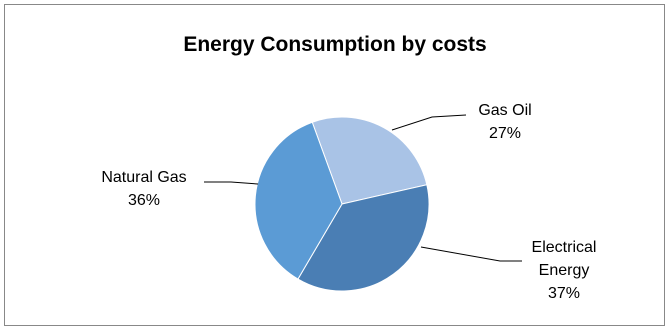 Image resolution: width=670 pixels, height=331 pixels. What do you see at coordinates (505, 122) in the screenshot?
I see `slice-label-gas-oil: Gas Oil 27%` at bounding box center [505, 122].